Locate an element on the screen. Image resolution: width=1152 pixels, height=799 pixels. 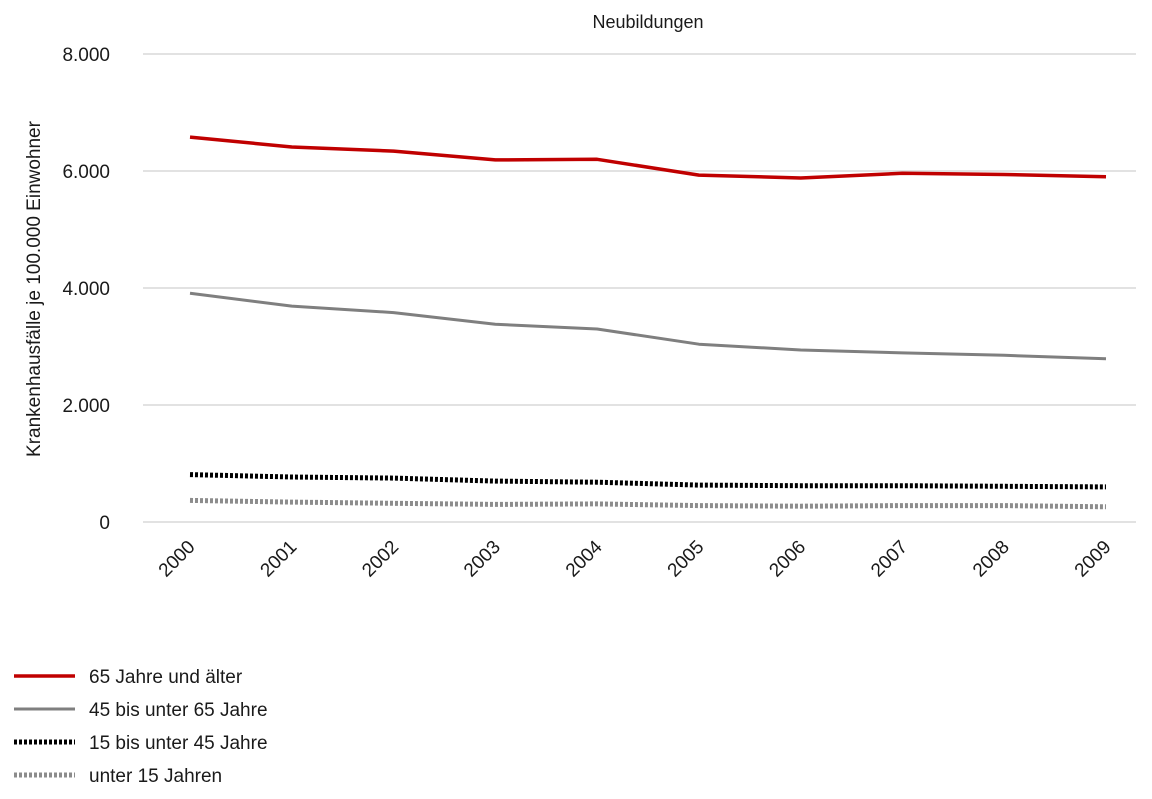
x-tick-label: 2008 is located at coordinates (991, 559).